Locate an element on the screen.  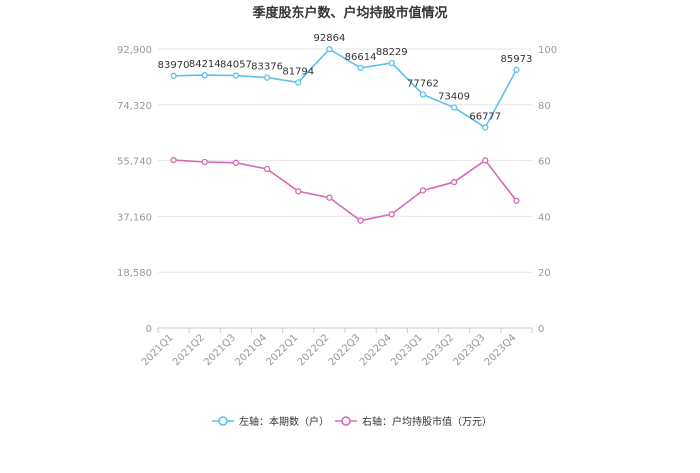
data-label: 81794 is located at coordinates (298, 71).